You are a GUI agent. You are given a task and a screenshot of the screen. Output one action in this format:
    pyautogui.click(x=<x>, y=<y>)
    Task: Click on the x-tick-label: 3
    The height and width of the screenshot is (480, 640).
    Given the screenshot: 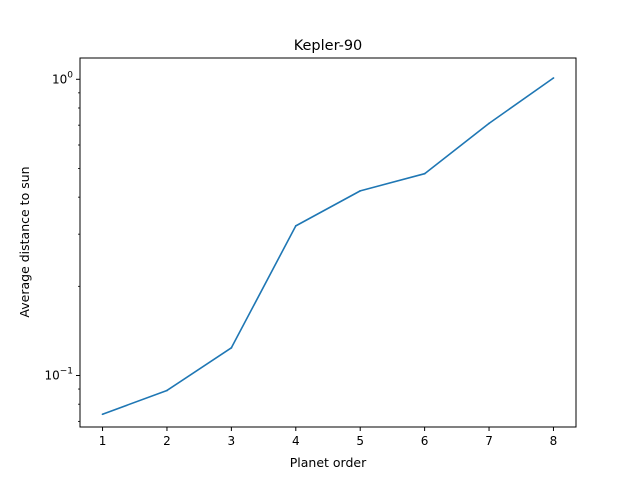 What is the action you would take?
    pyautogui.click(x=232, y=441)
    